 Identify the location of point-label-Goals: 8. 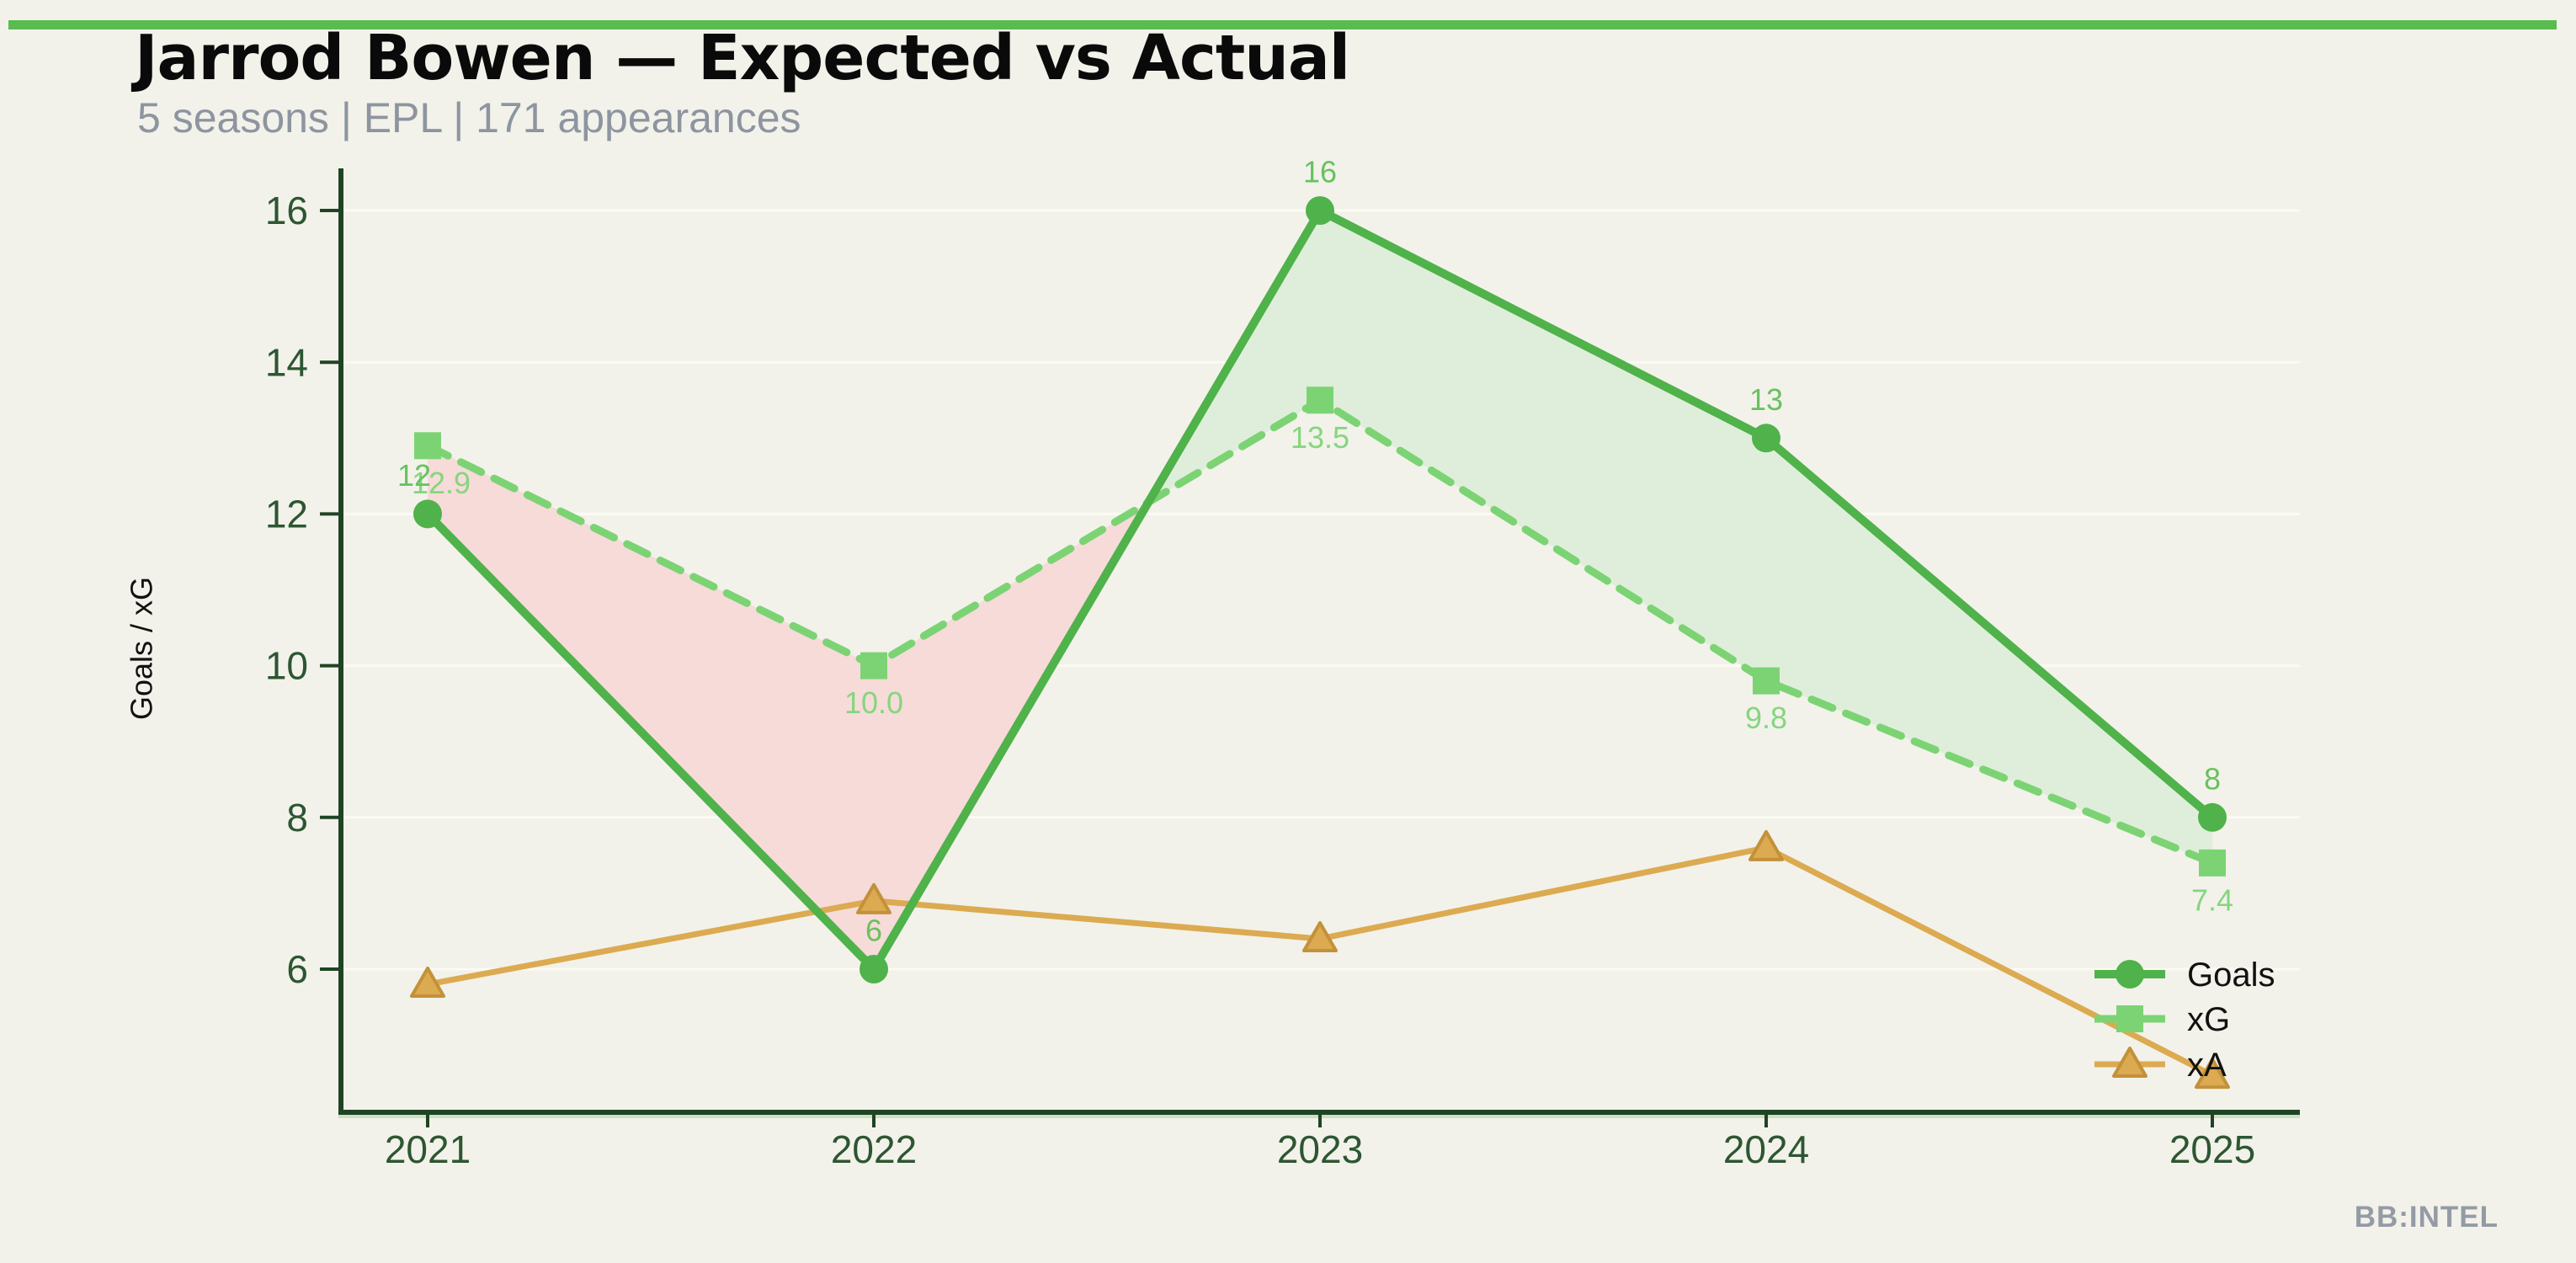
(2212, 778).